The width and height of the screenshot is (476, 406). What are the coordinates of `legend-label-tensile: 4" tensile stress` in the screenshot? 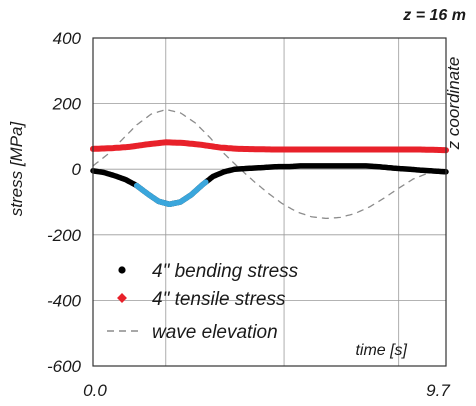 It's located at (219, 299).